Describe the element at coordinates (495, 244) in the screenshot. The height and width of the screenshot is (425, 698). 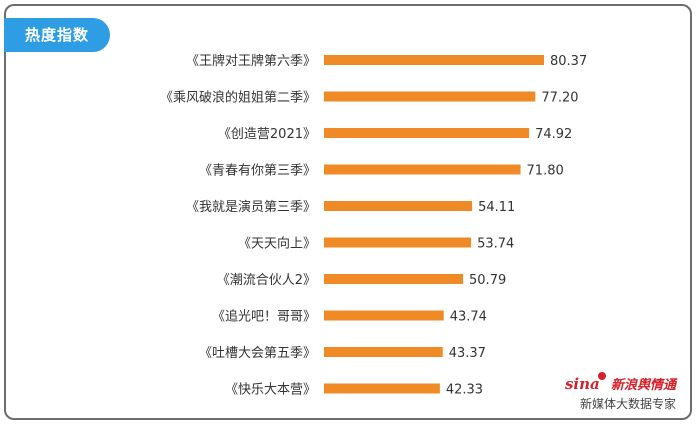
I see `value-label: 53.74` at that location.